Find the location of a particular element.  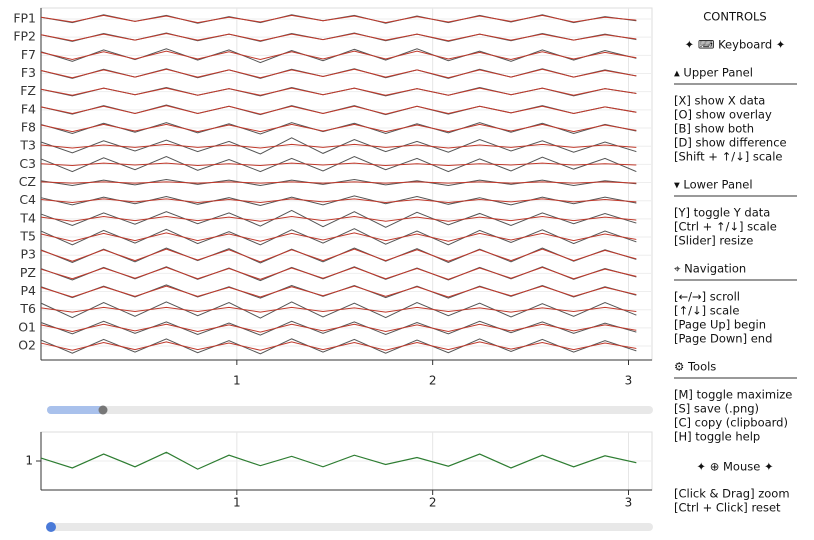

section-heading: ▾ Lower Panel is located at coordinates (713, 185).